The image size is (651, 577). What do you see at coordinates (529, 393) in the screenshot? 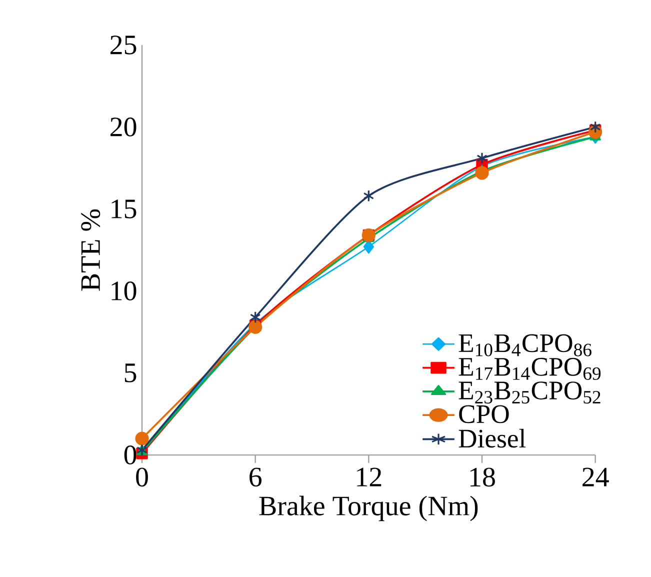
I see `legend-label: E$_{23}$B$_{25}$CPO$_{52}$` at bounding box center [529, 393].